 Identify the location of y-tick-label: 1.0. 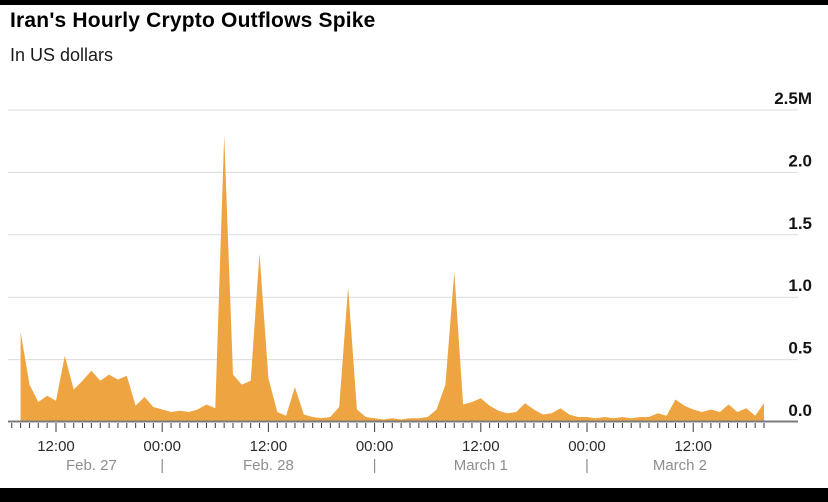
(800, 285).